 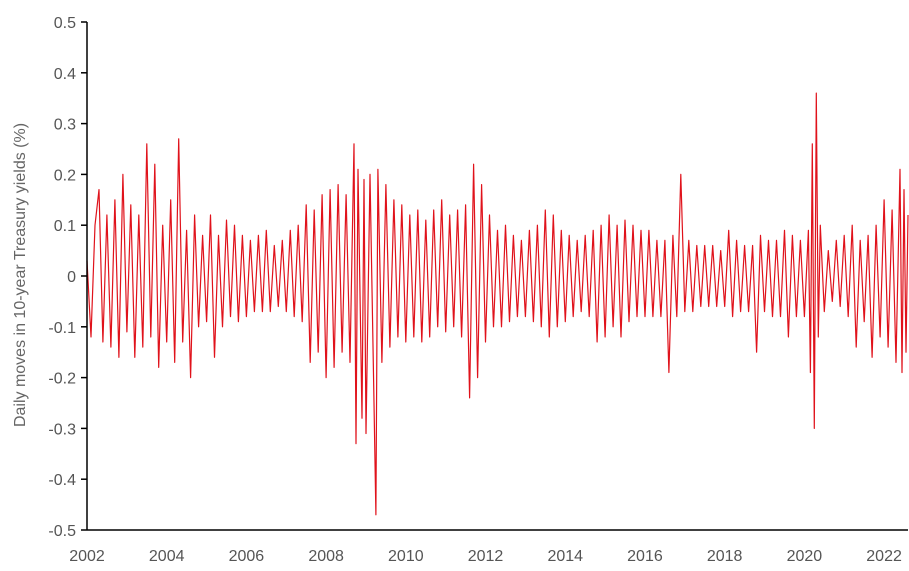 What do you see at coordinates (247, 556) in the screenshot?
I see `x-tick-label: 2006` at bounding box center [247, 556].